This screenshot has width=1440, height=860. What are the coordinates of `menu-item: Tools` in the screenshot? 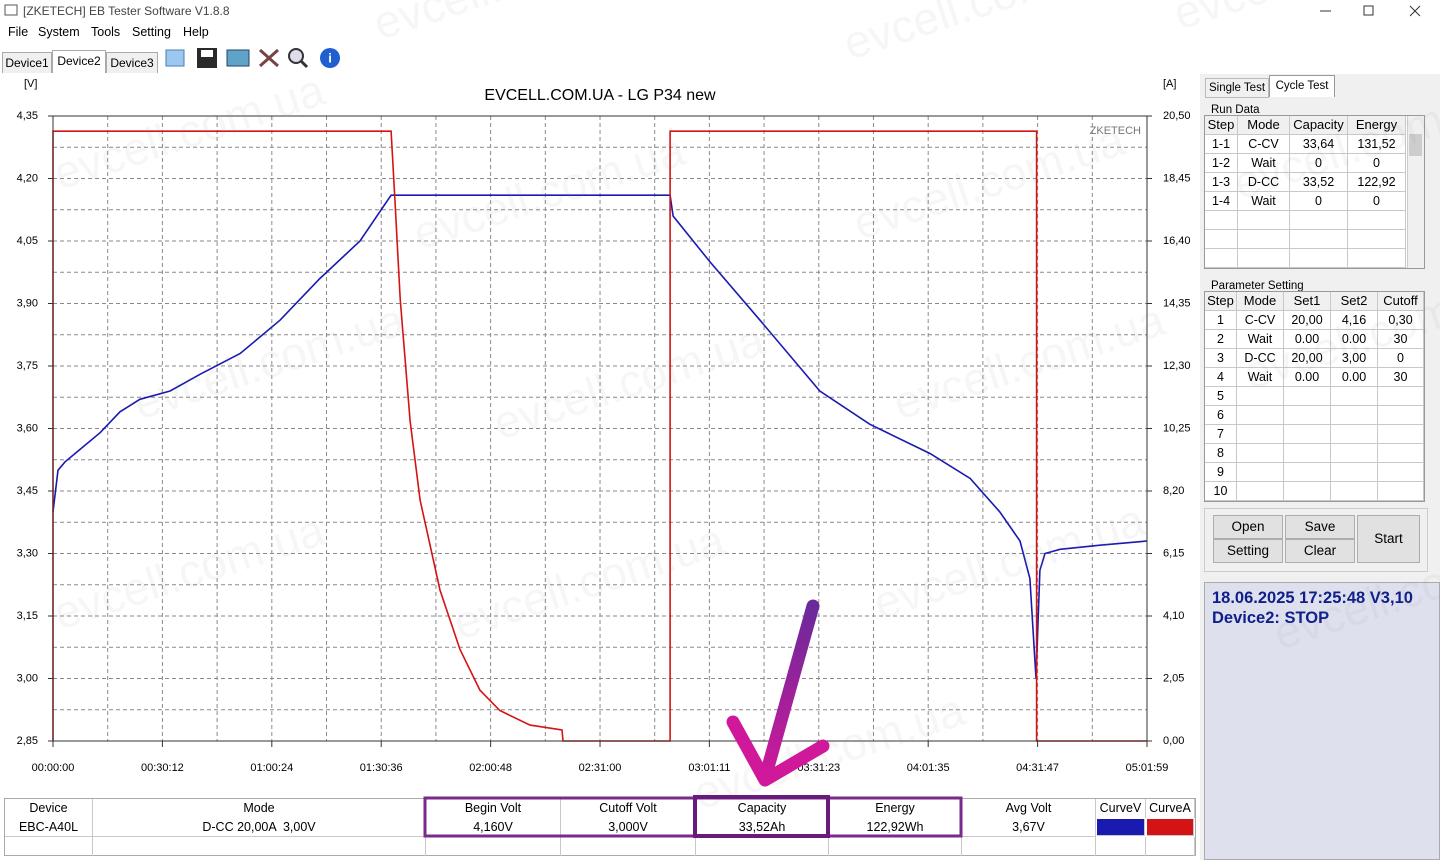 It's located at (106, 32).